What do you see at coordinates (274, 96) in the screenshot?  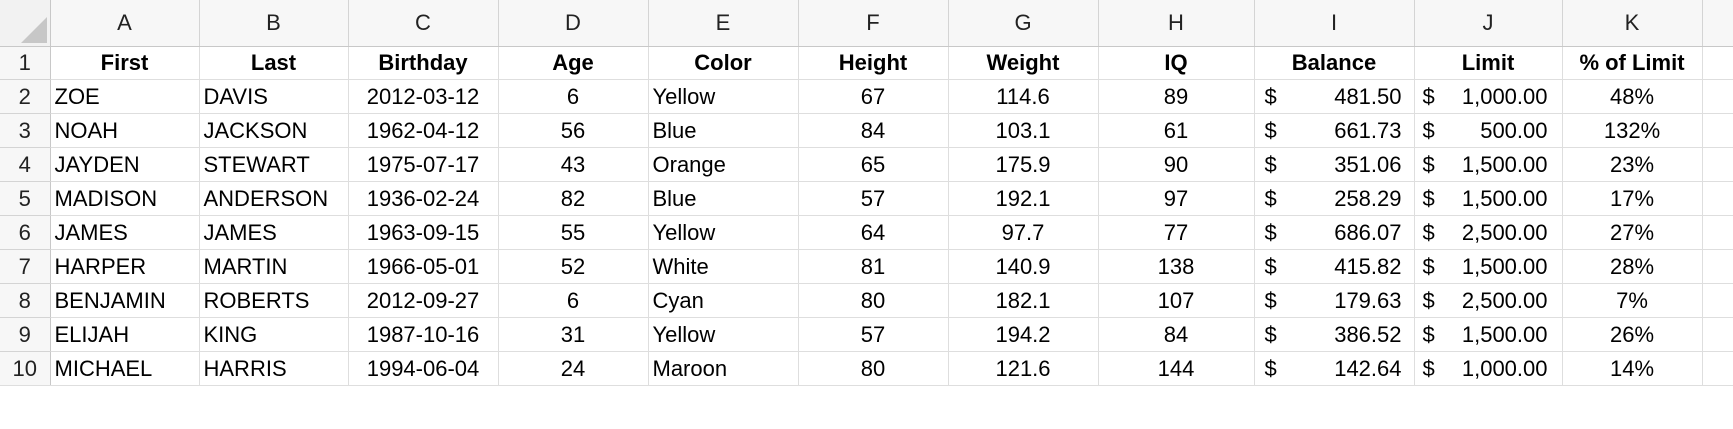 I see `cell-last: DAVIS` at bounding box center [274, 96].